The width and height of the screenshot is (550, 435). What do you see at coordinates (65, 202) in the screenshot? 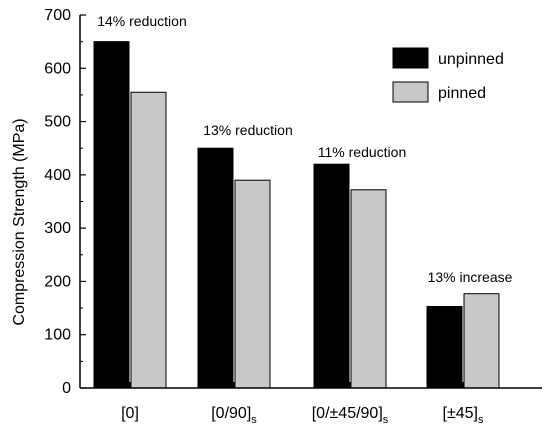
I see `y-ticks-group: 0 100 200 300 400 500 600 700` at bounding box center [65, 202].